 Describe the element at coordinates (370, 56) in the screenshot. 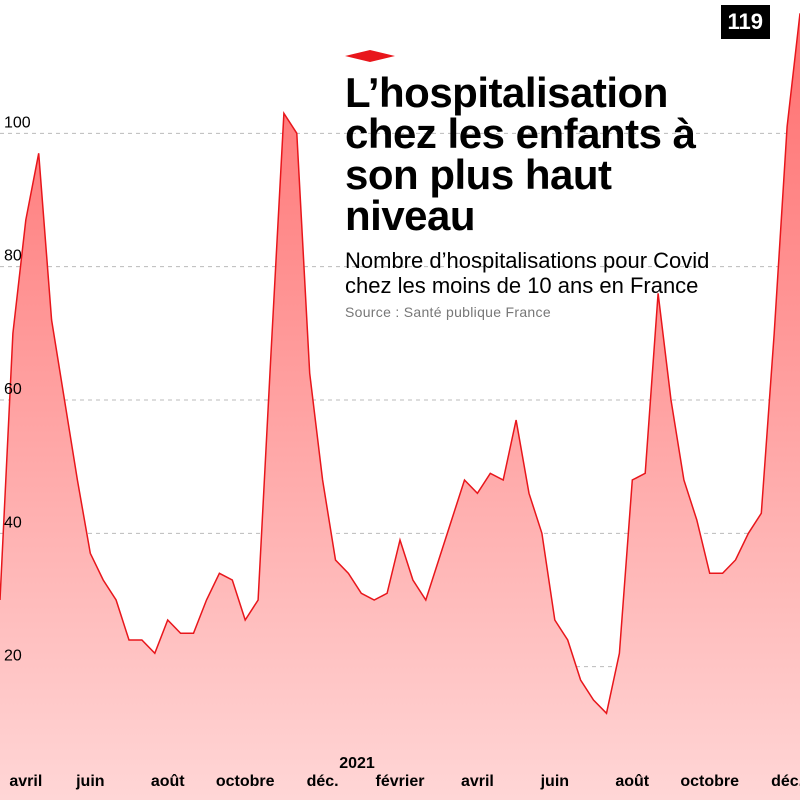

I see `decoration-diamond` at that location.